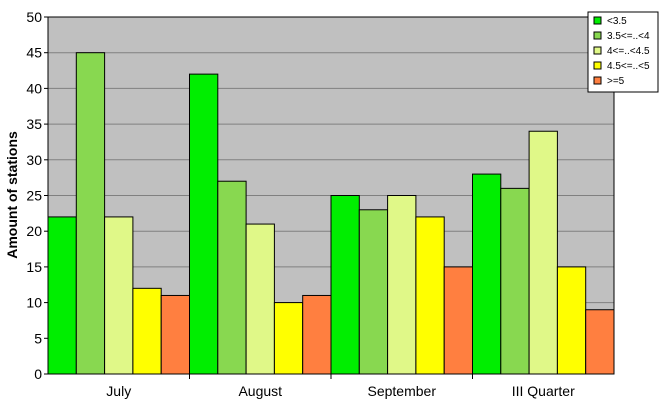  I want to click on y-axis: 0 5 10 15 20 25 30 35 40 45 50, so click(37, 195).